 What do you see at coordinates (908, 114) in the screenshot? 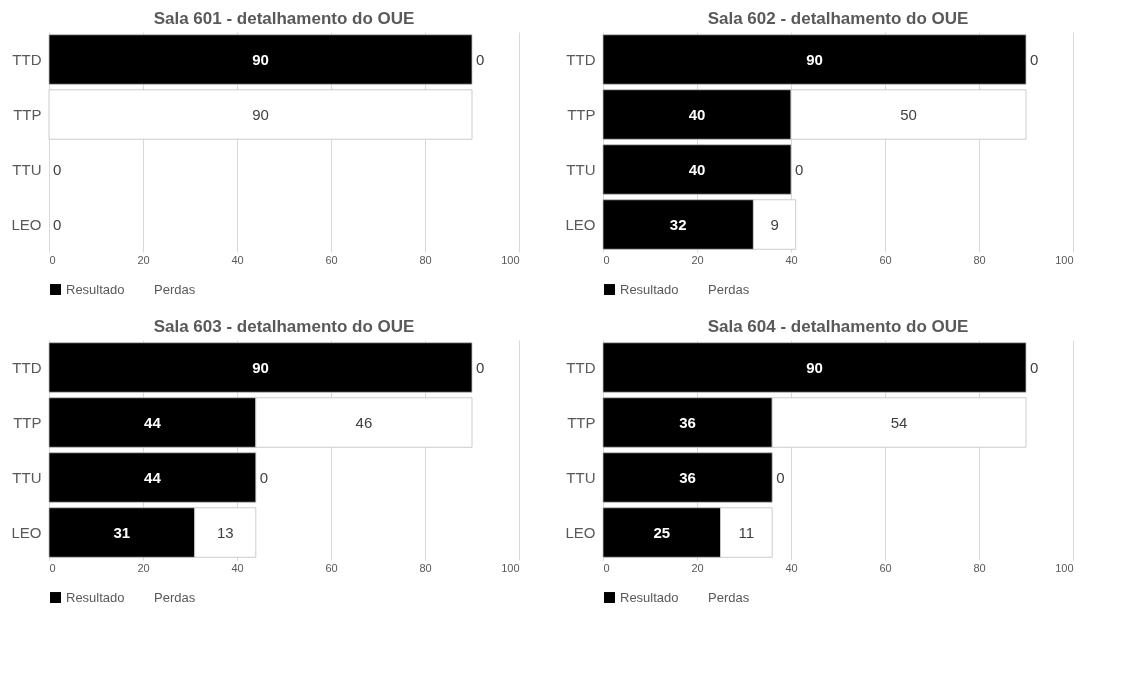
I see `data-label: 50` at bounding box center [908, 114].